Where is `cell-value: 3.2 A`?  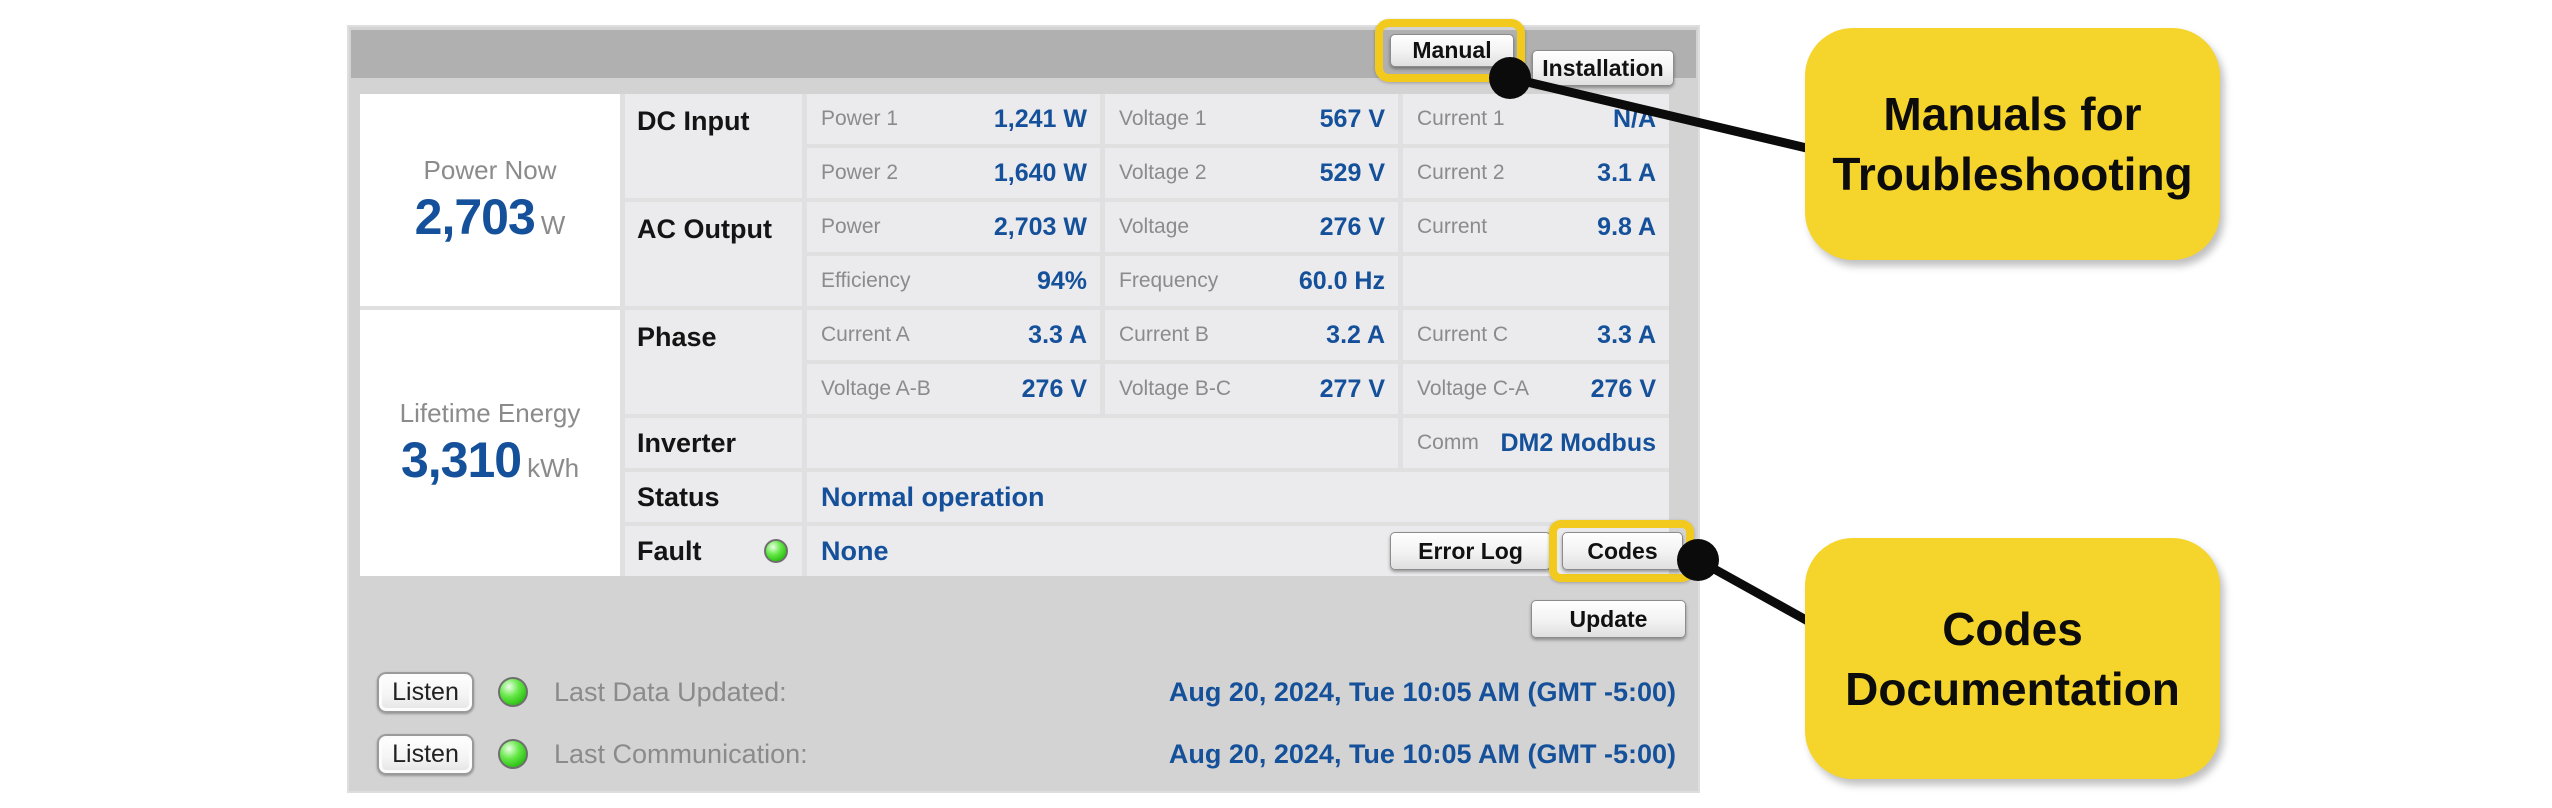
cell-value: 3.2 A is located at coordinates (1355, 334).